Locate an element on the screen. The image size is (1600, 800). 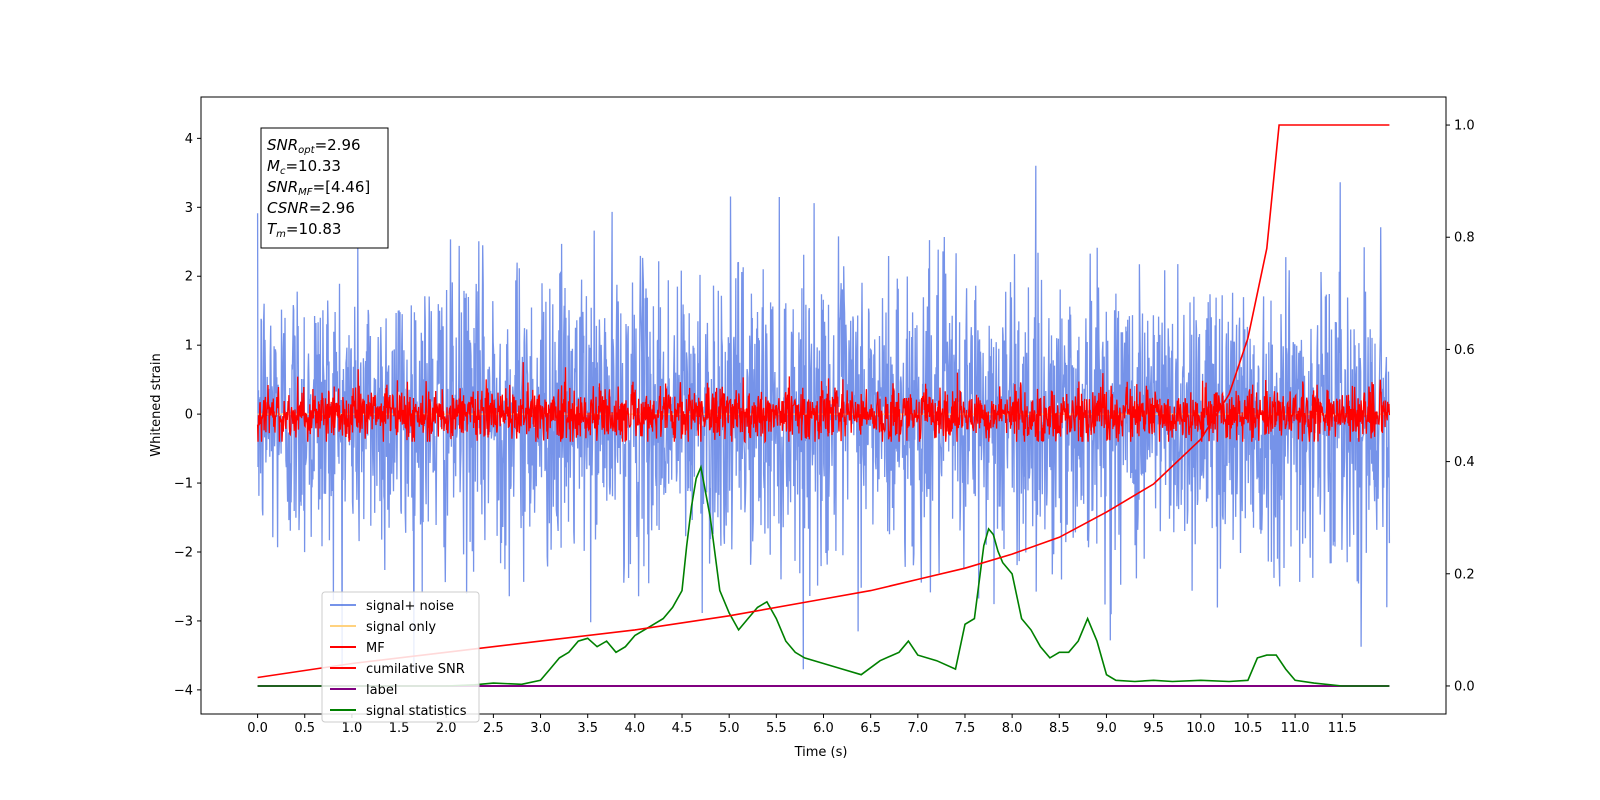
y-tick-label: 4 is located at coordinates (189, 139).